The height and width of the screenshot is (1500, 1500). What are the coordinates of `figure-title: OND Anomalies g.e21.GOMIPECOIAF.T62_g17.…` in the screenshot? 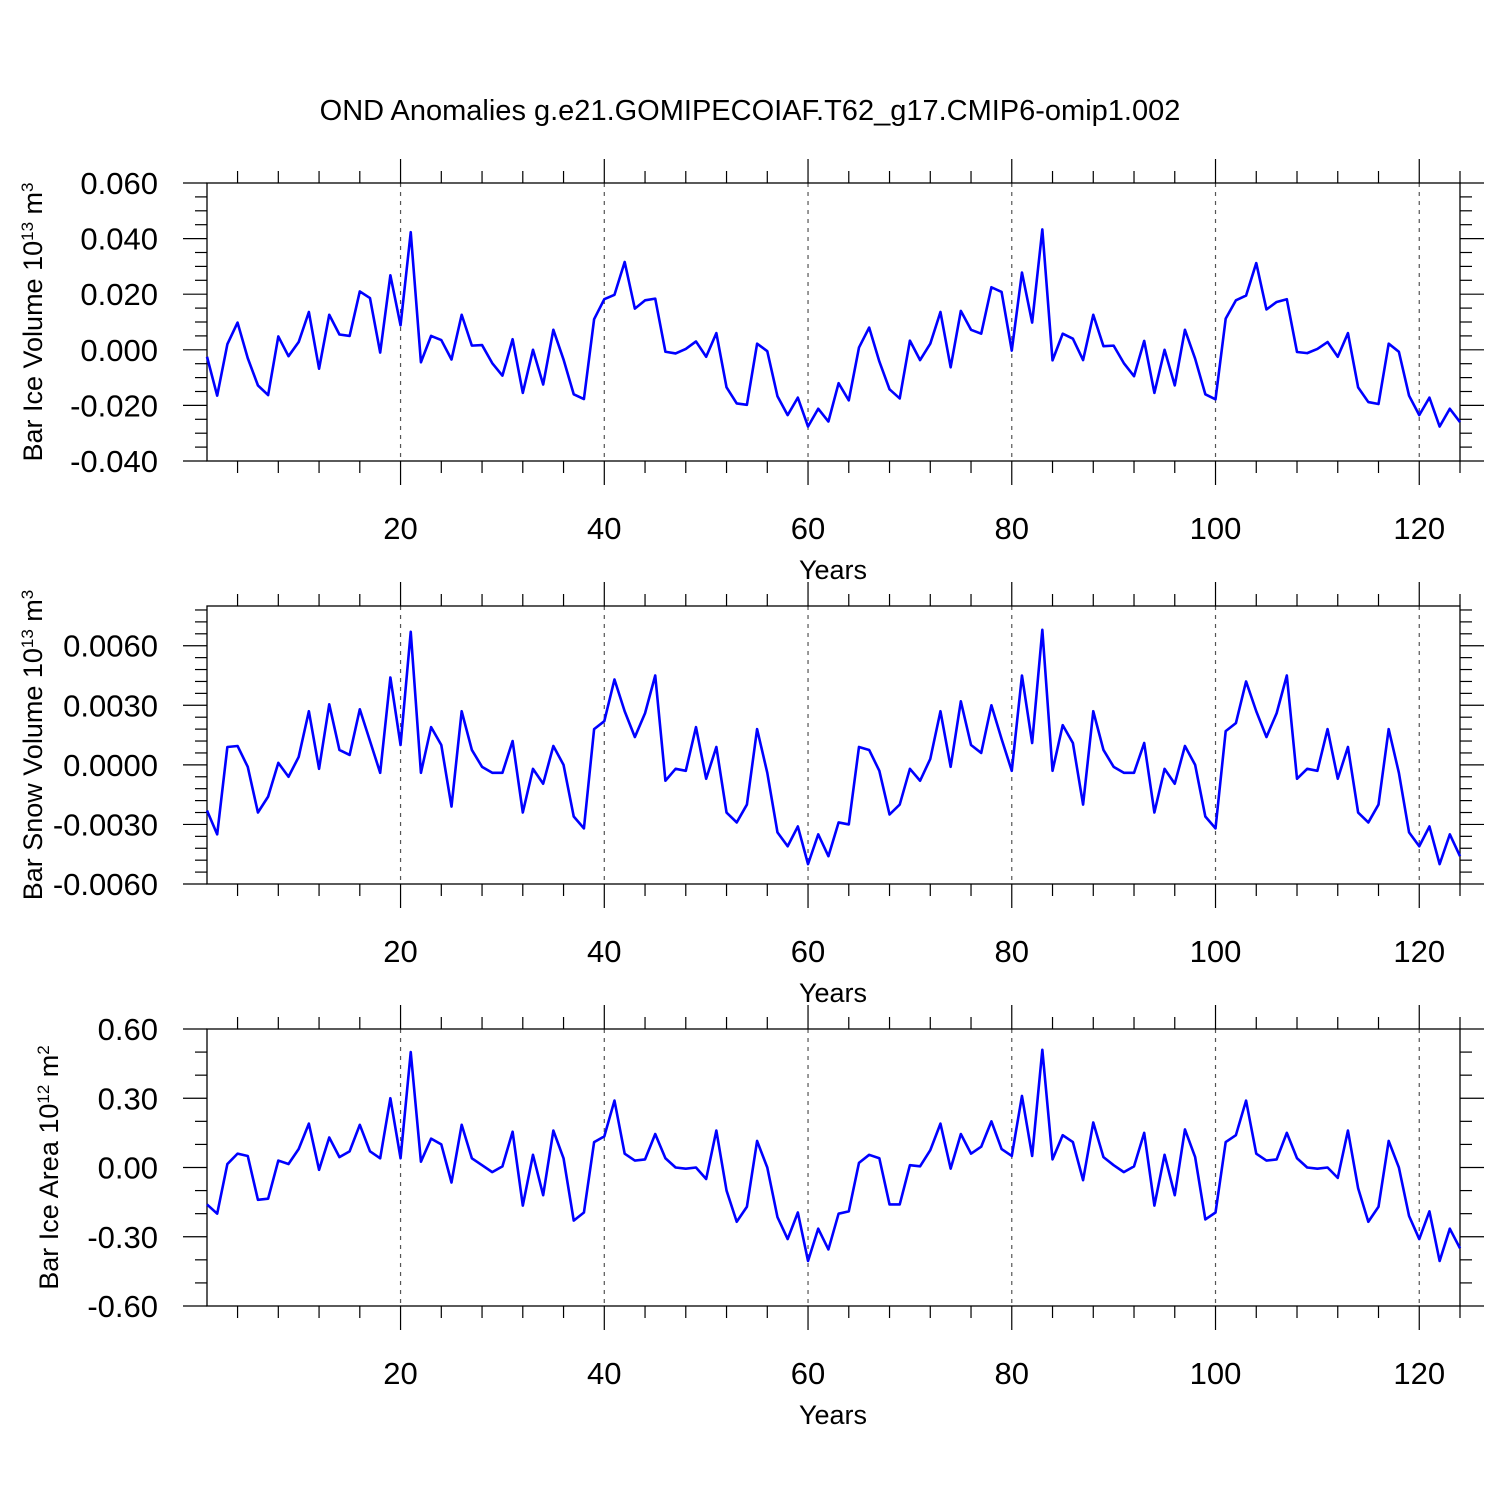 It's located at (750, 111).